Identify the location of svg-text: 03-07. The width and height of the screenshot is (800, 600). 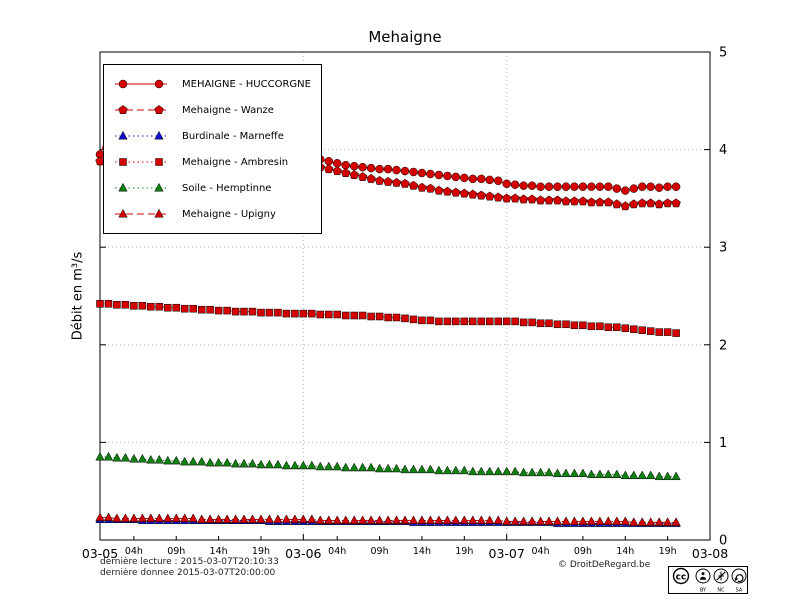
(507, 553).